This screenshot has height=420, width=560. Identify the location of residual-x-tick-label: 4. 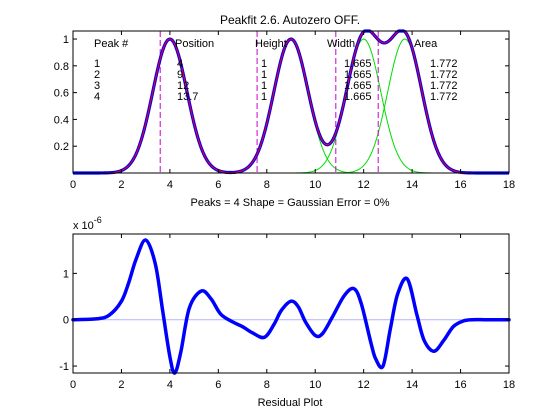
(170, 385).